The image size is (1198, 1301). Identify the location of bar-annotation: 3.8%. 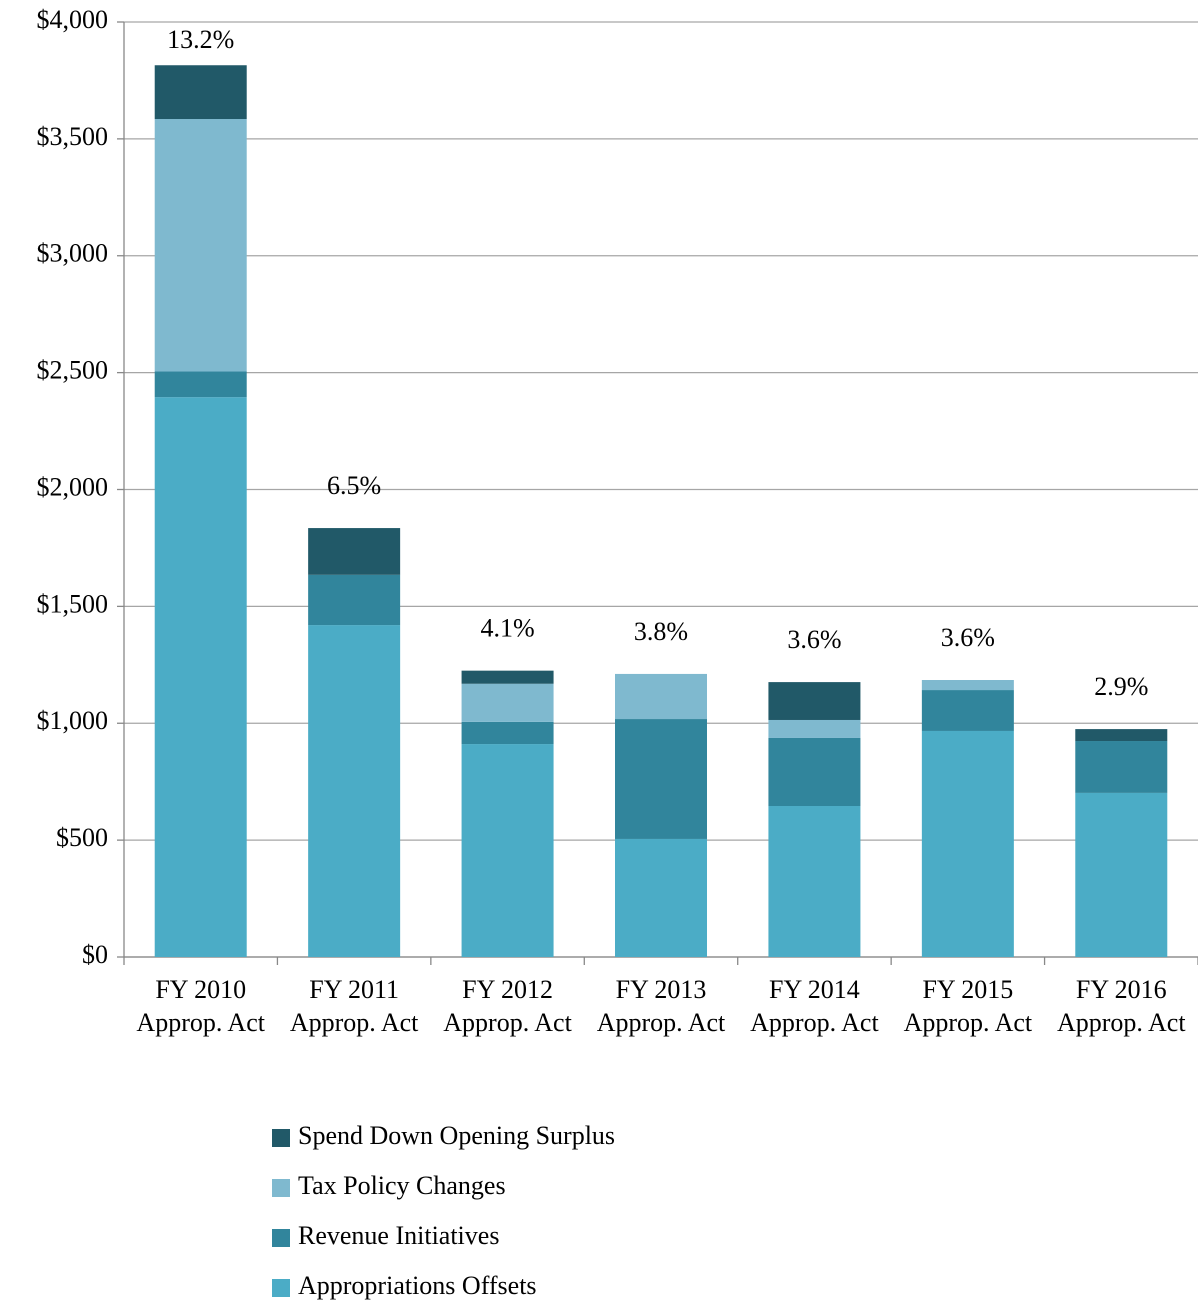
(661, 631).